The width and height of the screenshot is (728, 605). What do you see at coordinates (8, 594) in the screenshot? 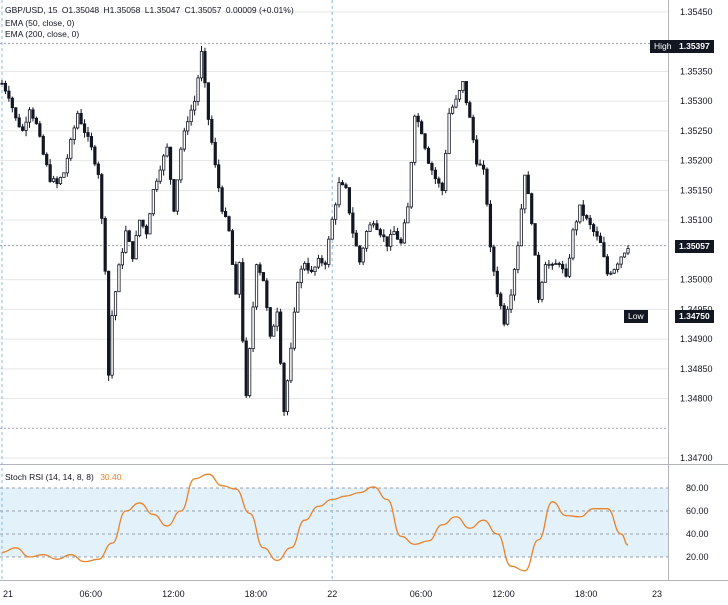
I see `time-tick-label: 21` at bounding box center [8, 594].